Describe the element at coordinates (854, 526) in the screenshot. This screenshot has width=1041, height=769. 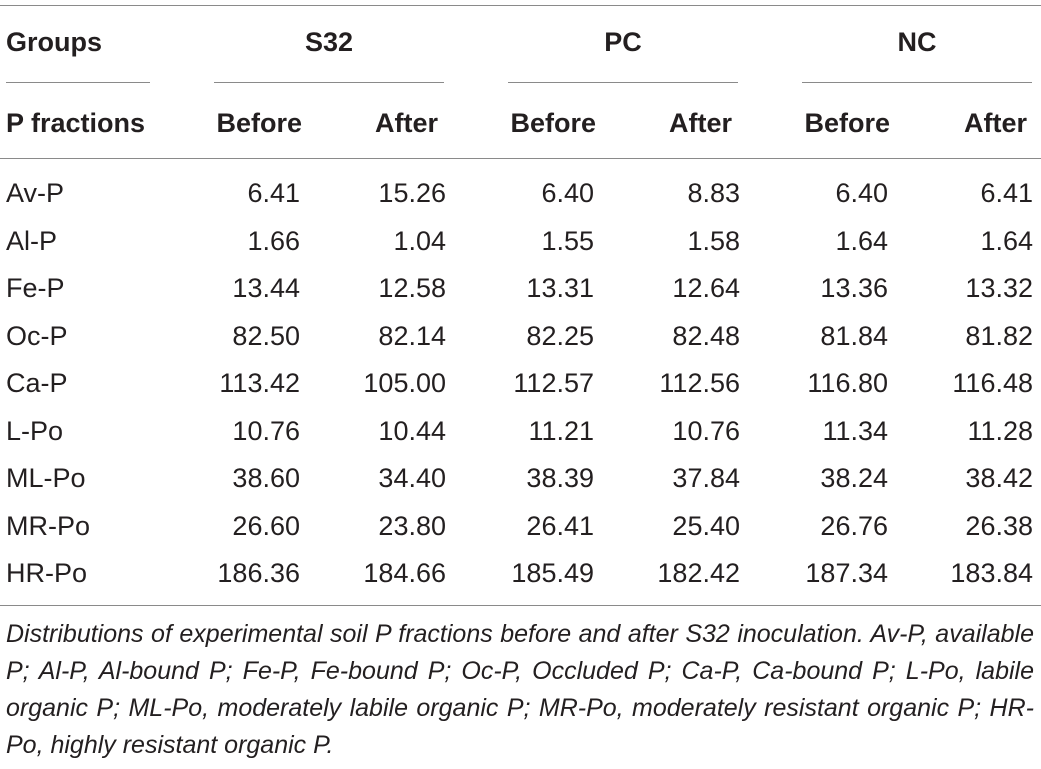
I see `cell-nc-before: 26.76` at that location.